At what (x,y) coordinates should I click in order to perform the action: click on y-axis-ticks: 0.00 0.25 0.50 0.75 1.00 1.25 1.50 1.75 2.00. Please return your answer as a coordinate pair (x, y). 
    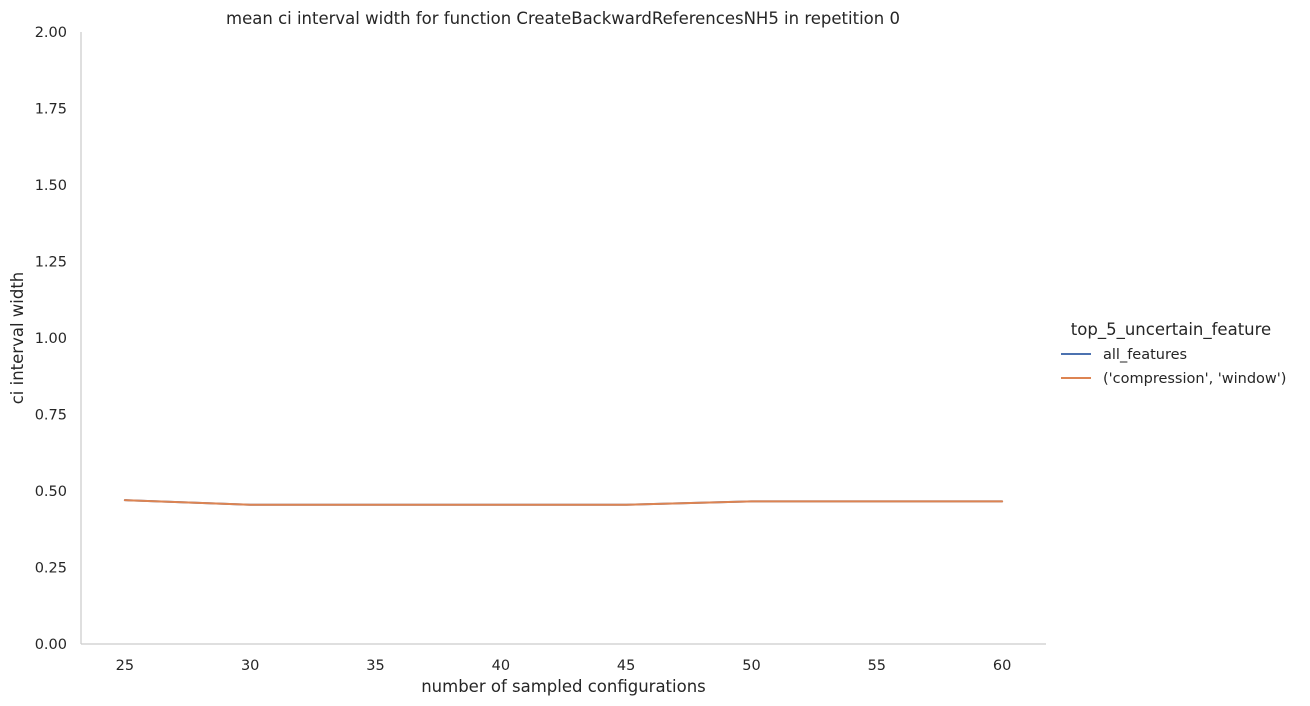
    Looking at the image, I should click on (51, 339).